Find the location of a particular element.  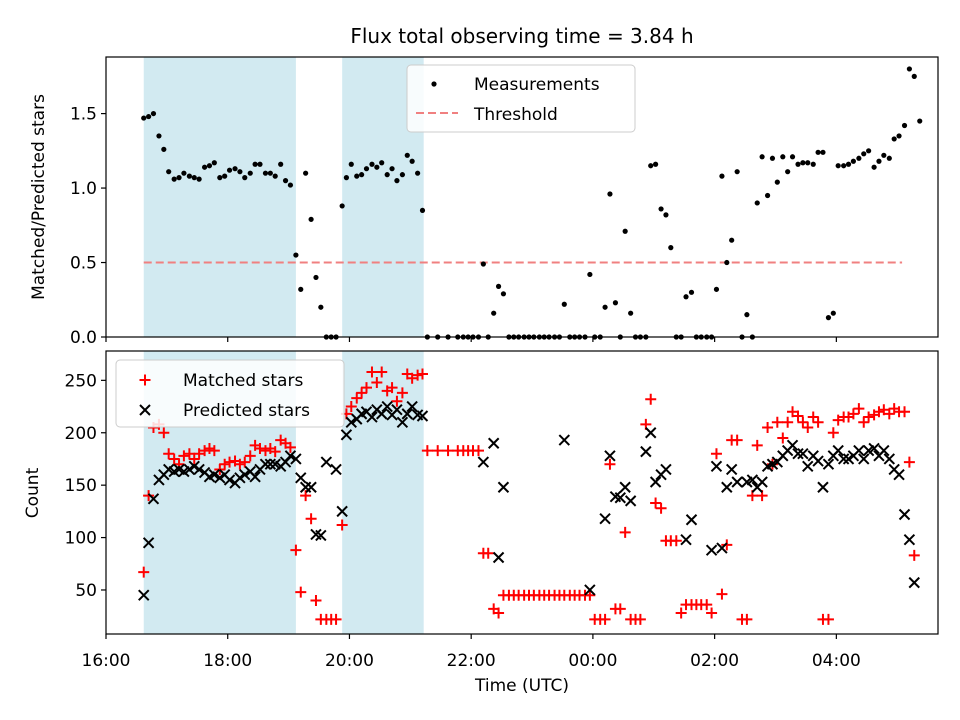

x-tick-label: 22:00 is located at coordinates (471, 661).